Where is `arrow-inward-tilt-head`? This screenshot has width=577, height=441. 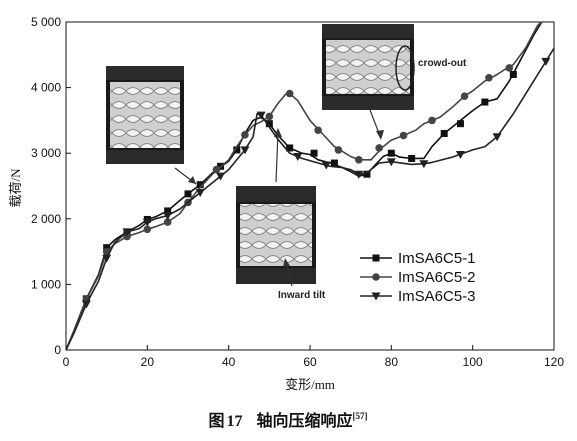 arrow-inward-tilt-head is located at coordinates (286, 262).